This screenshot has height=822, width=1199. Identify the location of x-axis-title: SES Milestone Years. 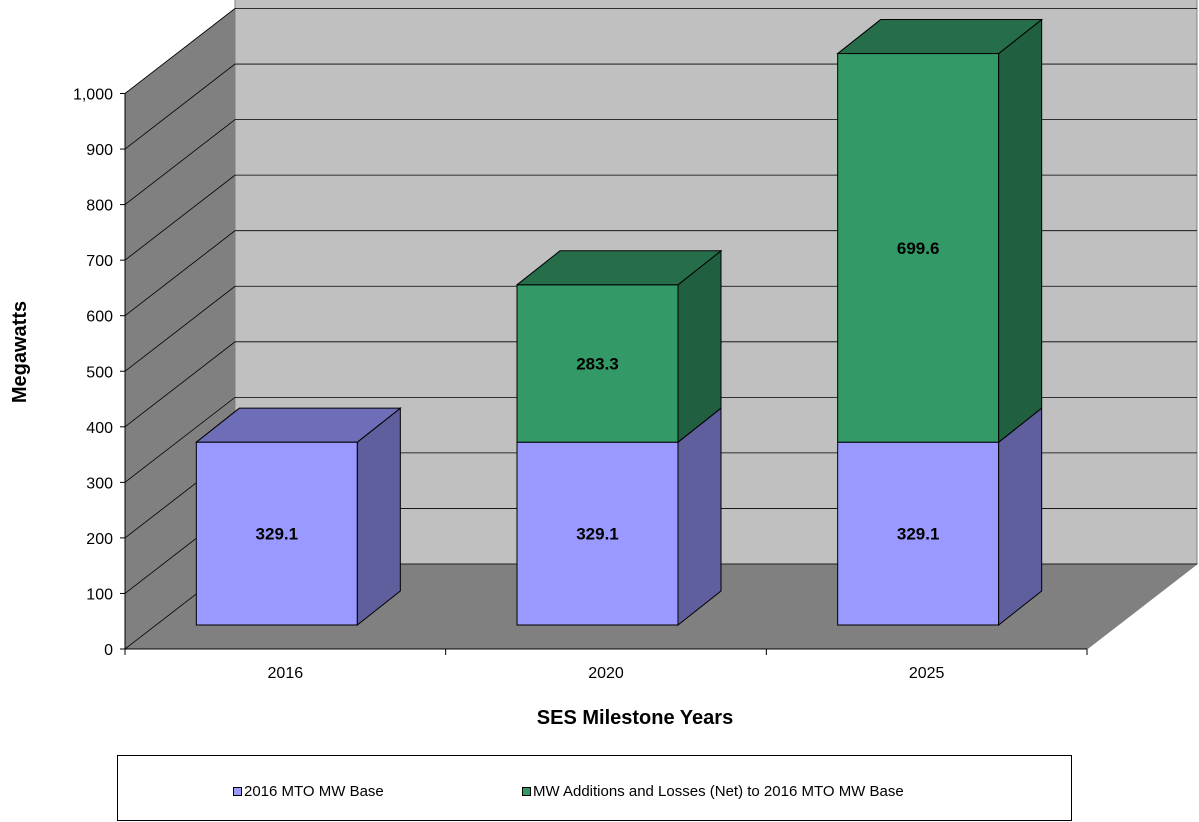
(635, 718).